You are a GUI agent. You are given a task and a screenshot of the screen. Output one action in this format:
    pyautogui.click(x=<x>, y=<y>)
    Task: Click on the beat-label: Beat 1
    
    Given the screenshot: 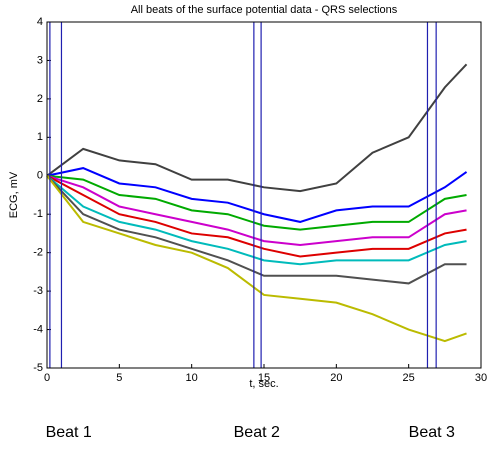 What is the action you would take?
    pyautogui.click(x=69, y=432)
    